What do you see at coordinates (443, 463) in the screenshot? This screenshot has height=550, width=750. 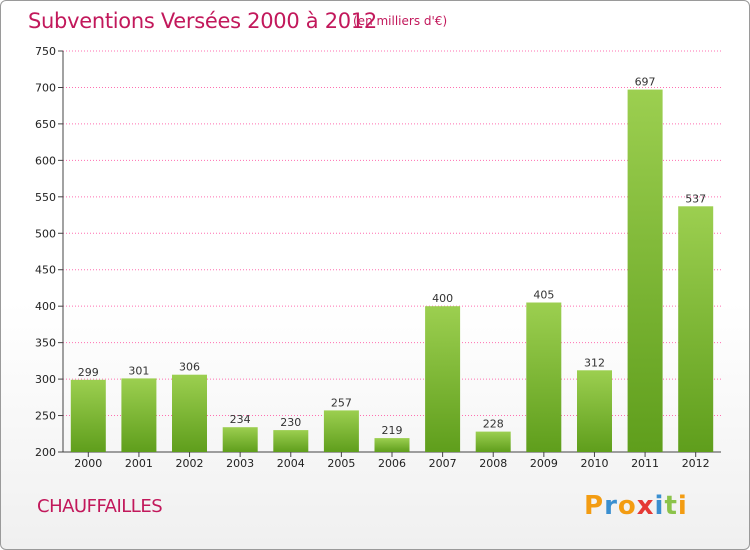 I see `x-tick-label: 2007` at bounding box center [443, 463].